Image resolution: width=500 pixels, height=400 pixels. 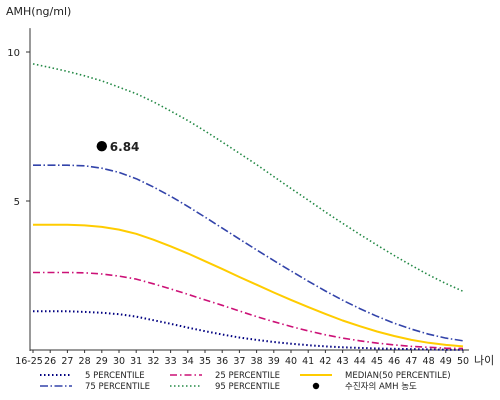 I want to click on legend-swatch, so click(x=316, y=386).